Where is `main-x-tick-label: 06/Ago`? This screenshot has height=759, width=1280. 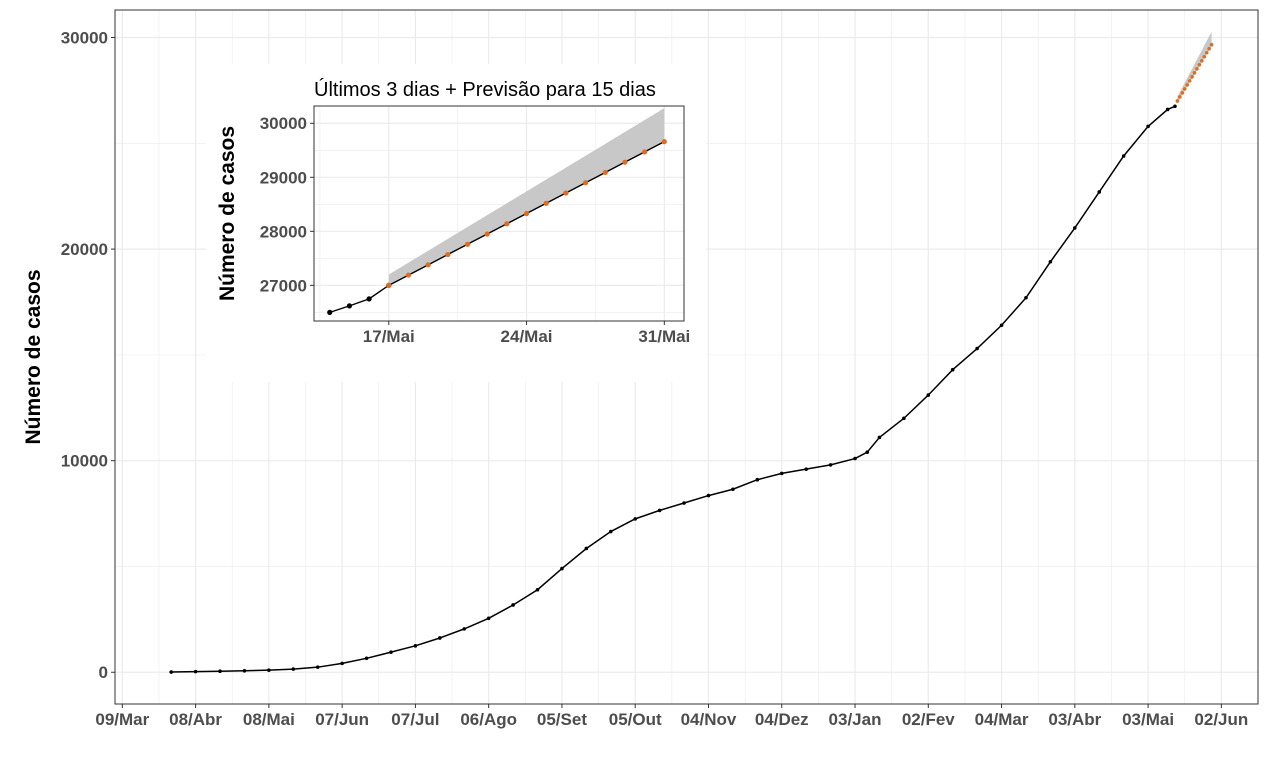 main-x-tick-label: 06/Ago is located at coordinates (488, 719).